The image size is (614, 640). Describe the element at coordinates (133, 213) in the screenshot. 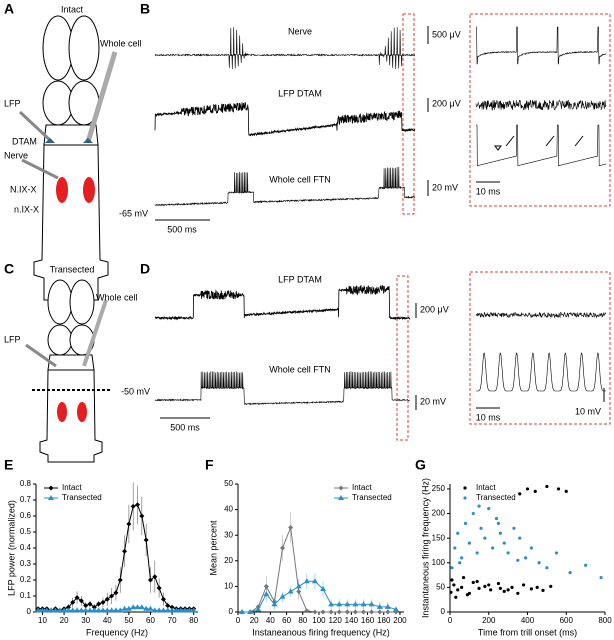

I see `scale-label: -65 mV` at that location.